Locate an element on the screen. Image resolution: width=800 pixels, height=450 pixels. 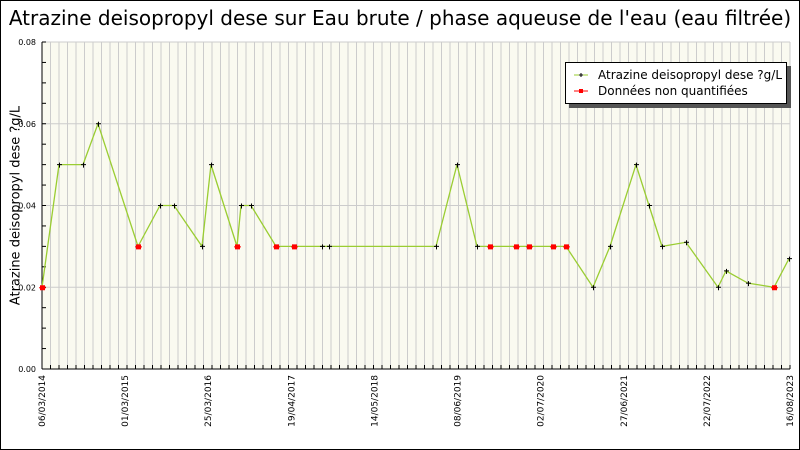
x-tick-label: 01/03/2015 is located at coordinates (126, 401).